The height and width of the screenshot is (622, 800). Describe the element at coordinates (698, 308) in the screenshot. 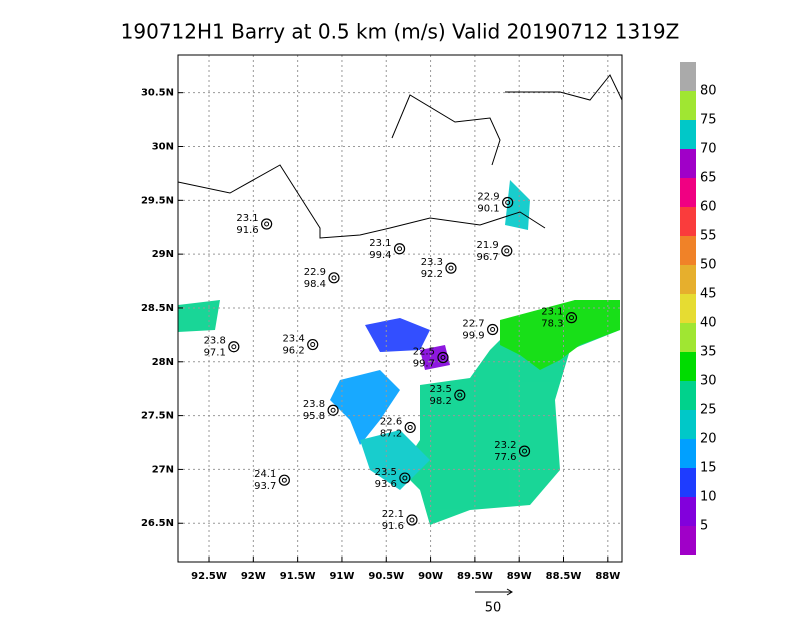

I see `colorbar: 5 10 15 20 25 30 35 40 45 50 55 60 65 70 75 80` at that location.